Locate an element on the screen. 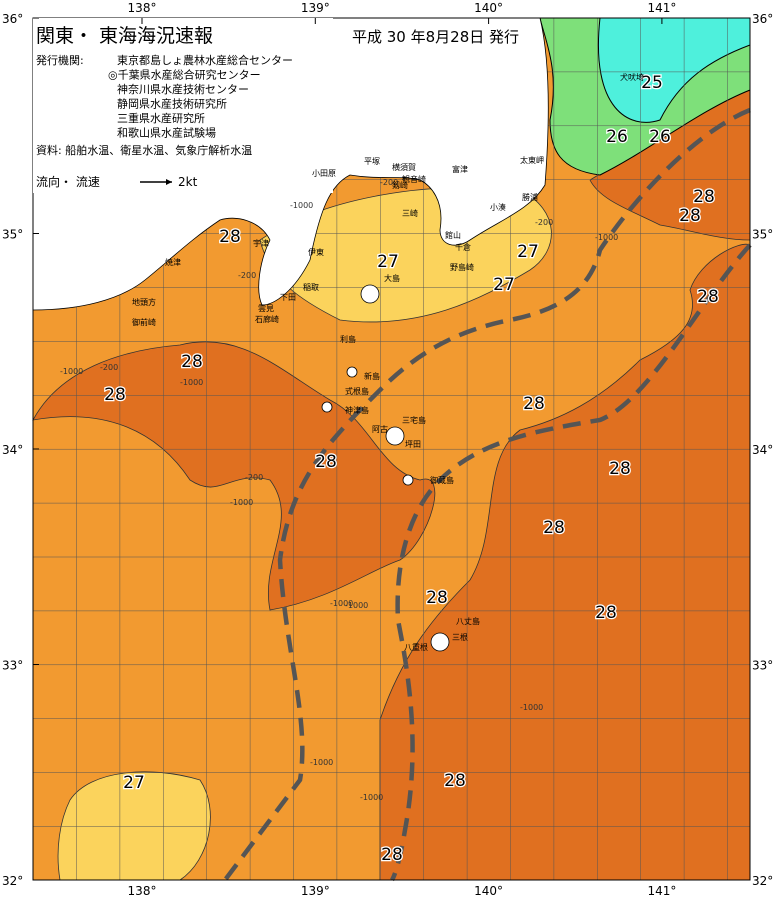 This screenshot has height=900, width=780. place-name: 稲取 is located at coordinates (311, 287).